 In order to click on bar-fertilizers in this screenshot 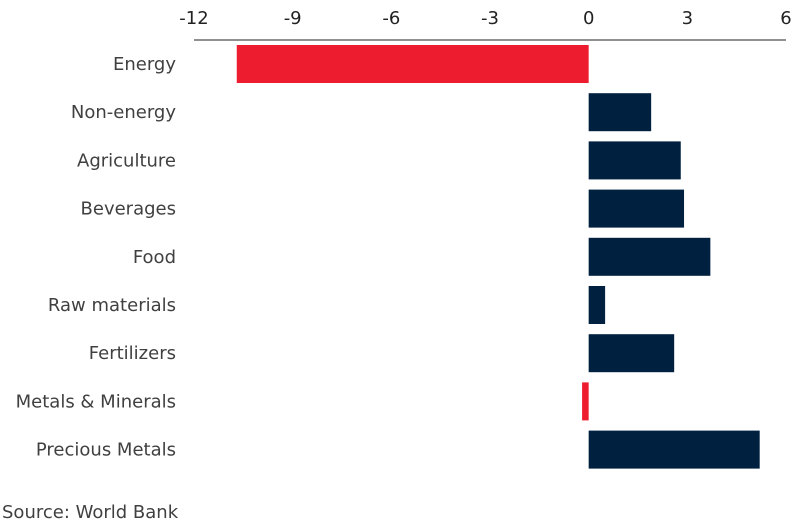, I will do `click(631, 353)`.